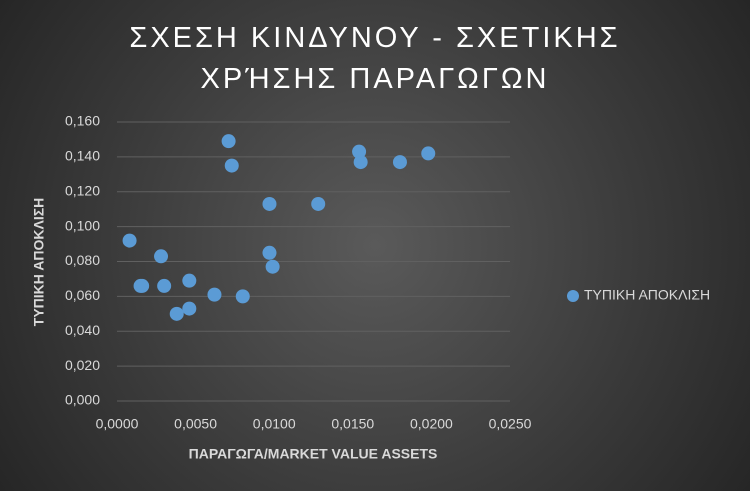 The width and height of the screenshot is (750, 491). What do you see at coordinates (117, 424) in the screenshot?
I see `x-tick-label: 0,0000` at bounding box center [117, 424].